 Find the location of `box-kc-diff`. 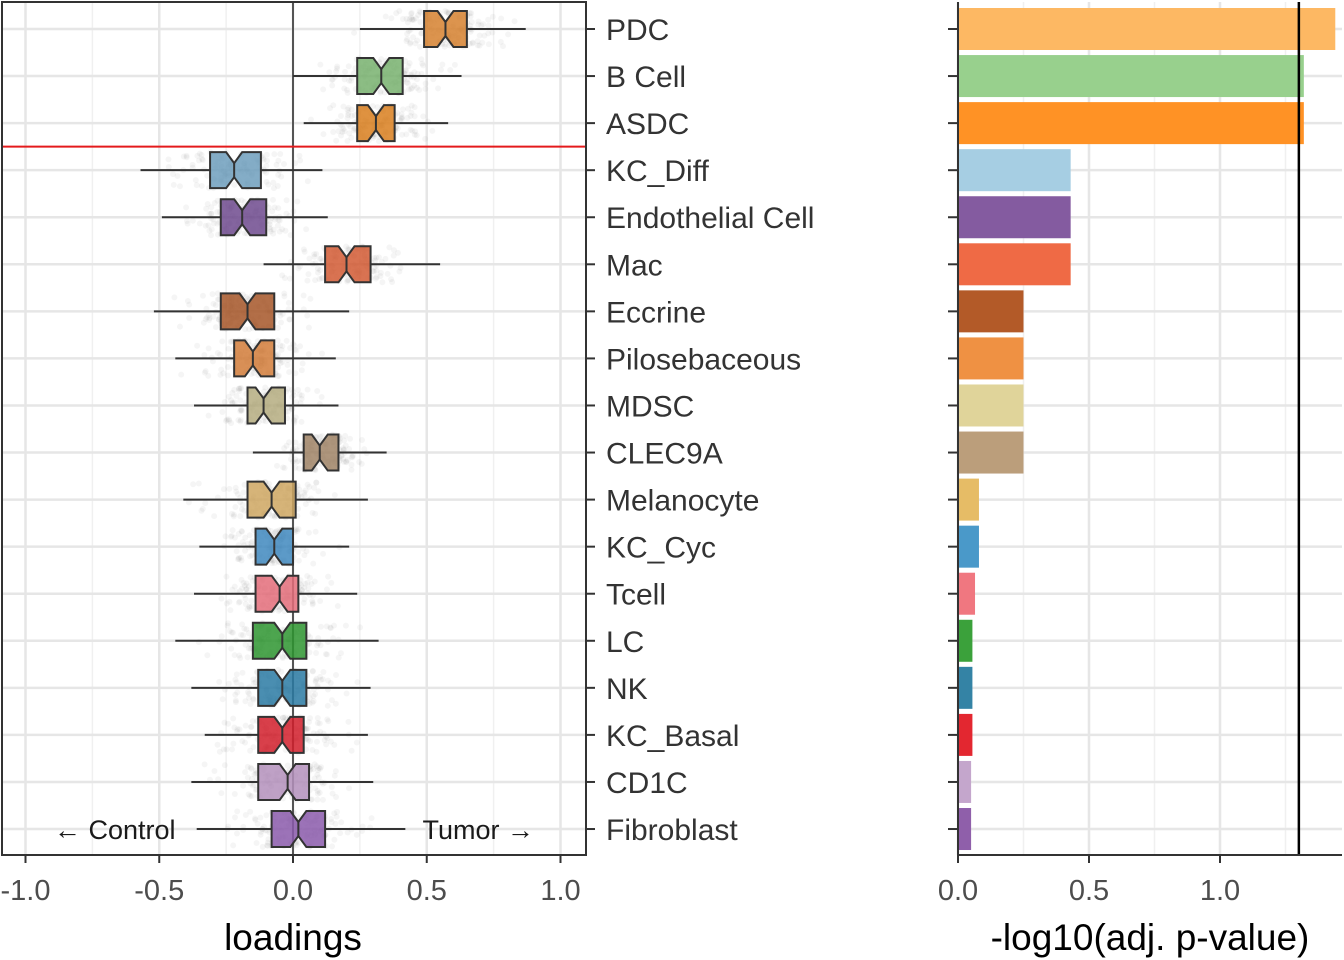

box-kc-diff is located at coordinates (231, 170).